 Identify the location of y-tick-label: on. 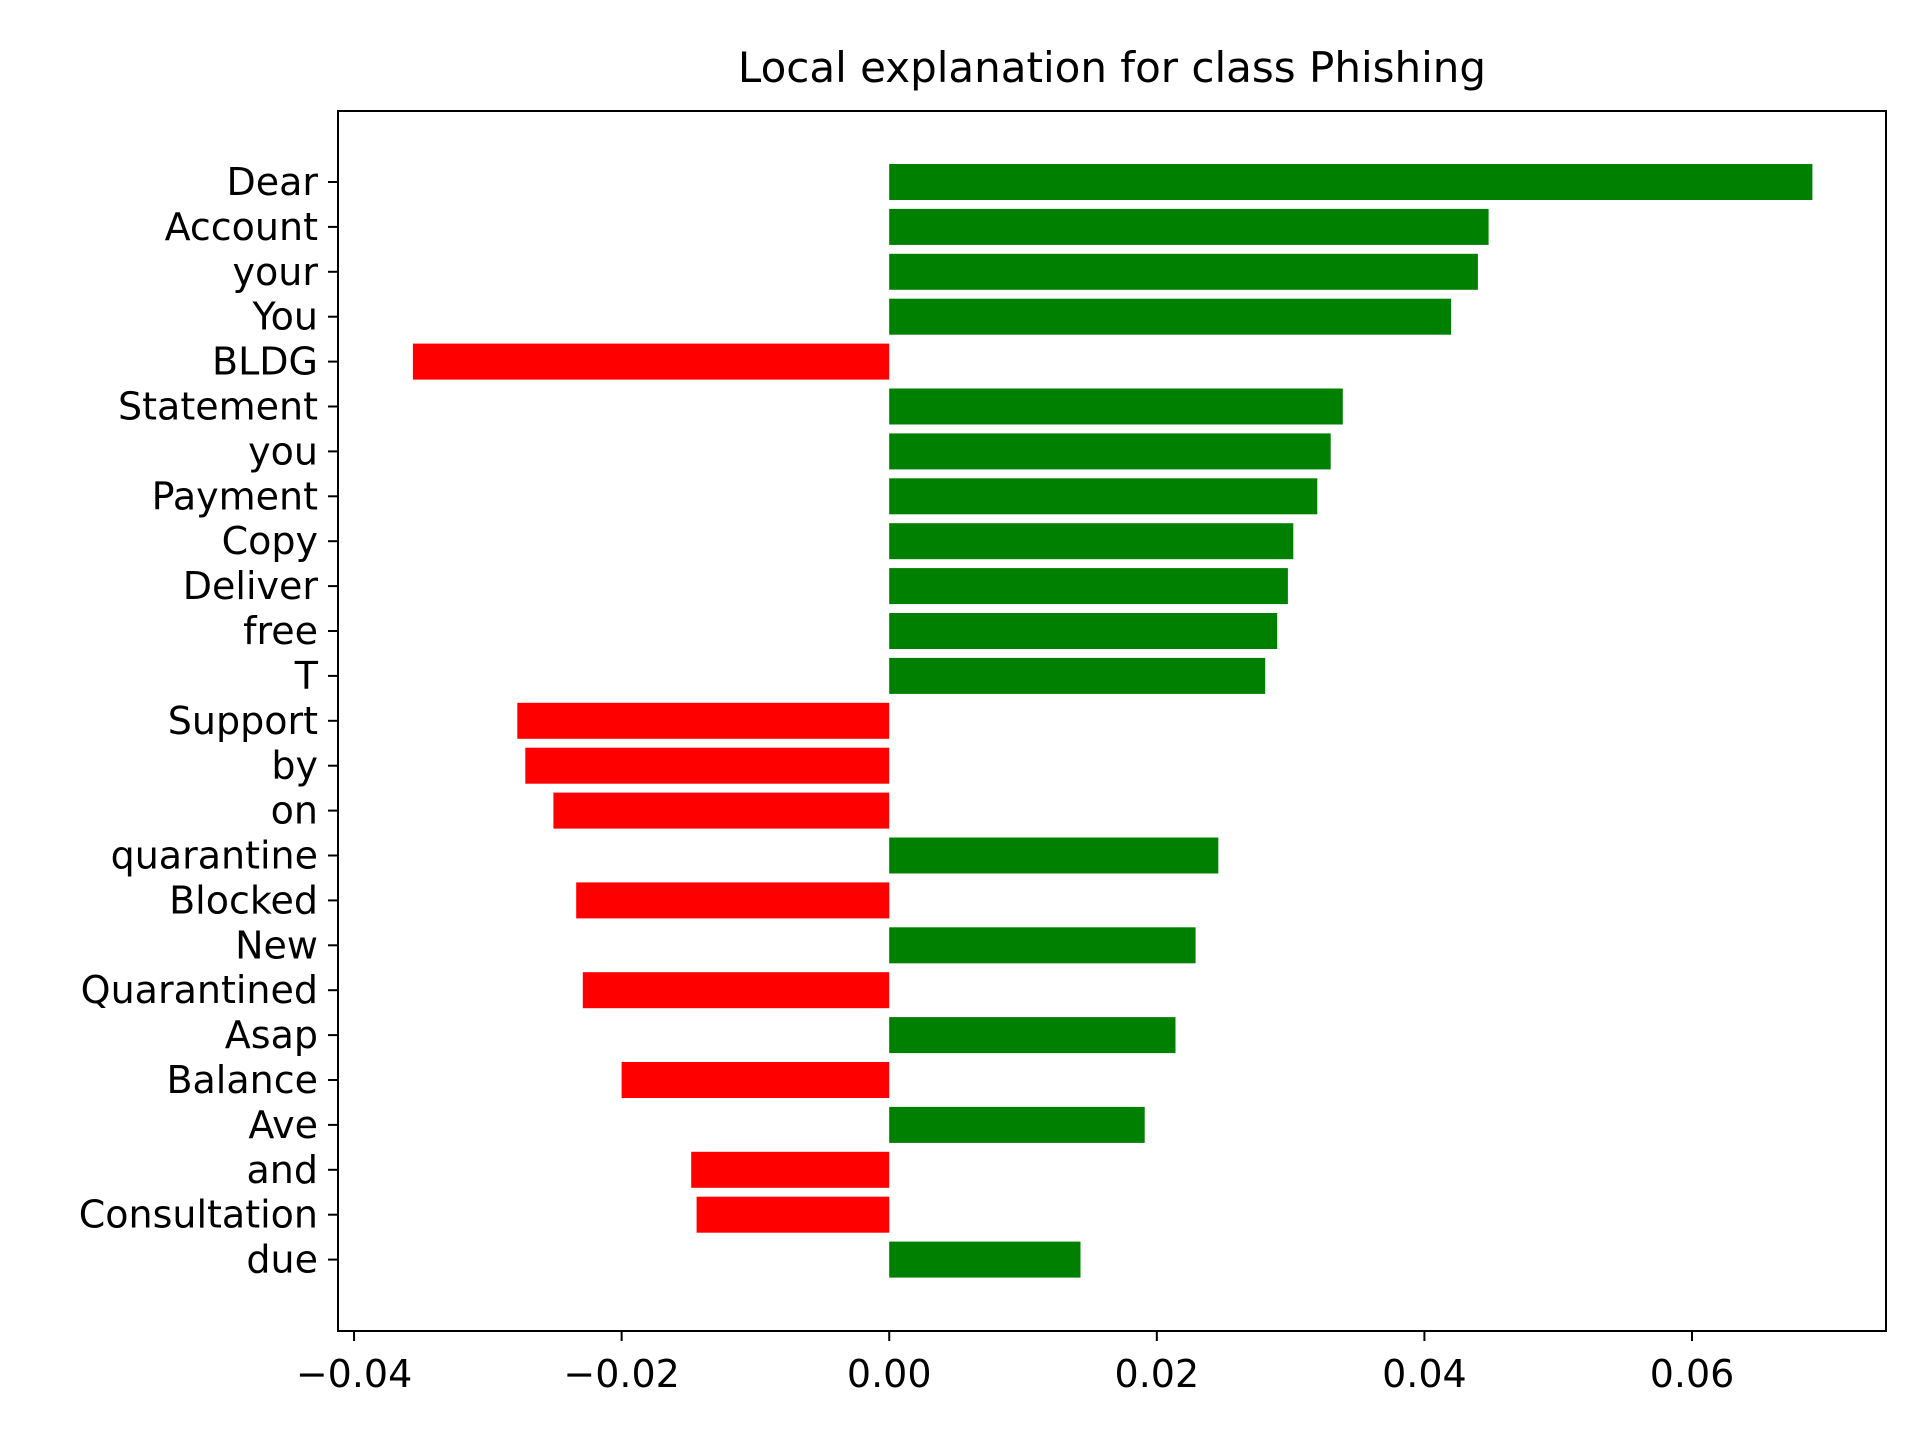
(294, 811).